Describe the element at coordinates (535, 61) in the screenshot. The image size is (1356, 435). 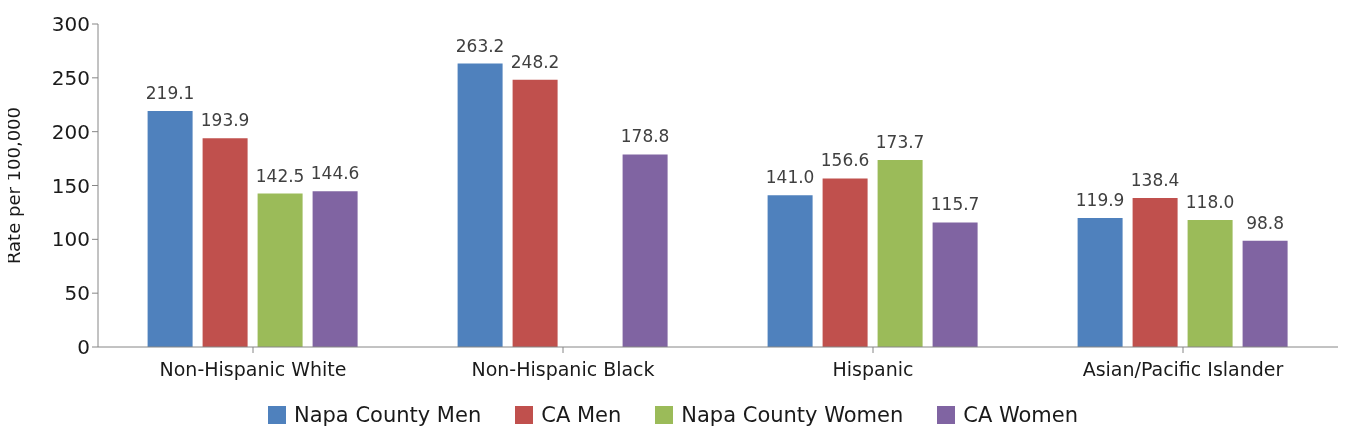
I see `data-label: 248.2` at that location.